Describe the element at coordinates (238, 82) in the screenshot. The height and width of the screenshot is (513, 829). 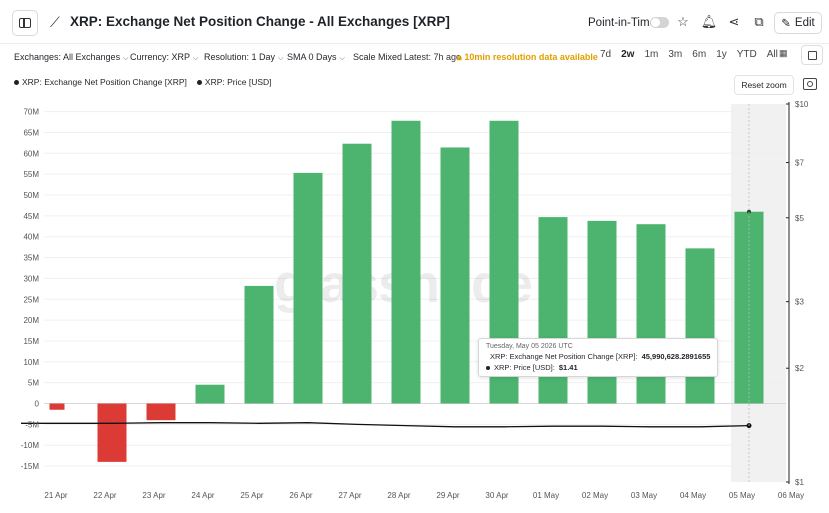
I see `legend-label: XRP: Price [USD]` at that location.